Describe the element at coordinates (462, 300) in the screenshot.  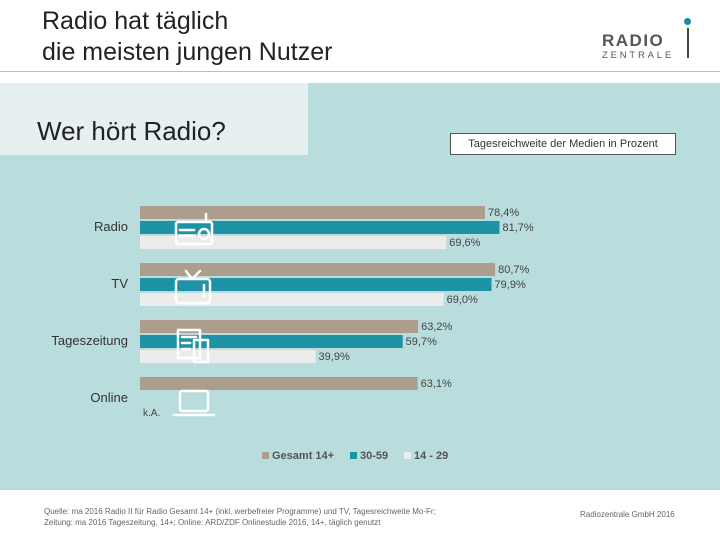
I see `data-label-tv-14-29: 69,0%` at that location.